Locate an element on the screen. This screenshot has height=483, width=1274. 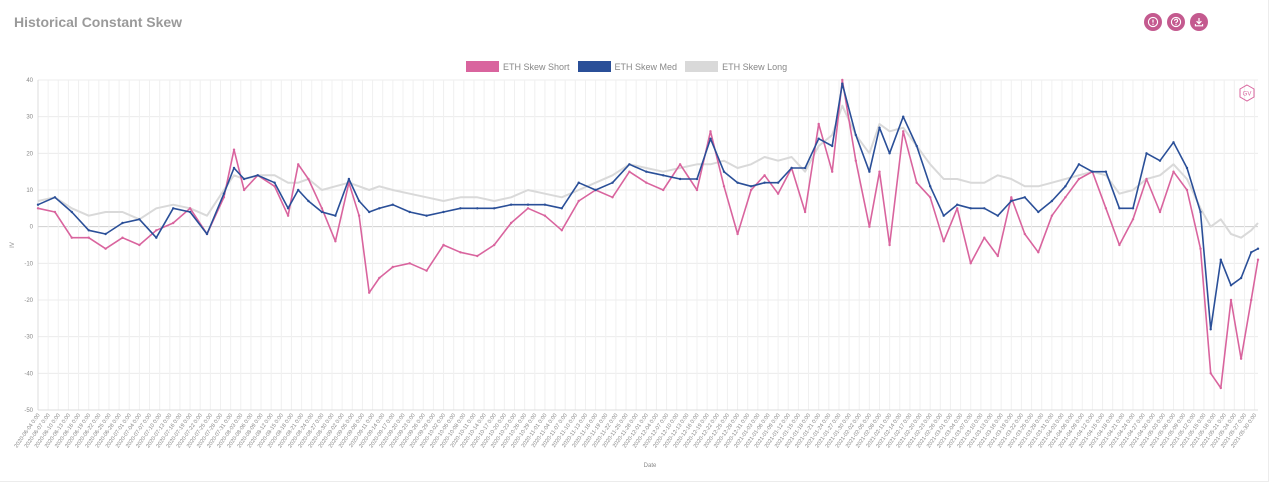
svg-text: GV is located at coordinates (1247, 95).